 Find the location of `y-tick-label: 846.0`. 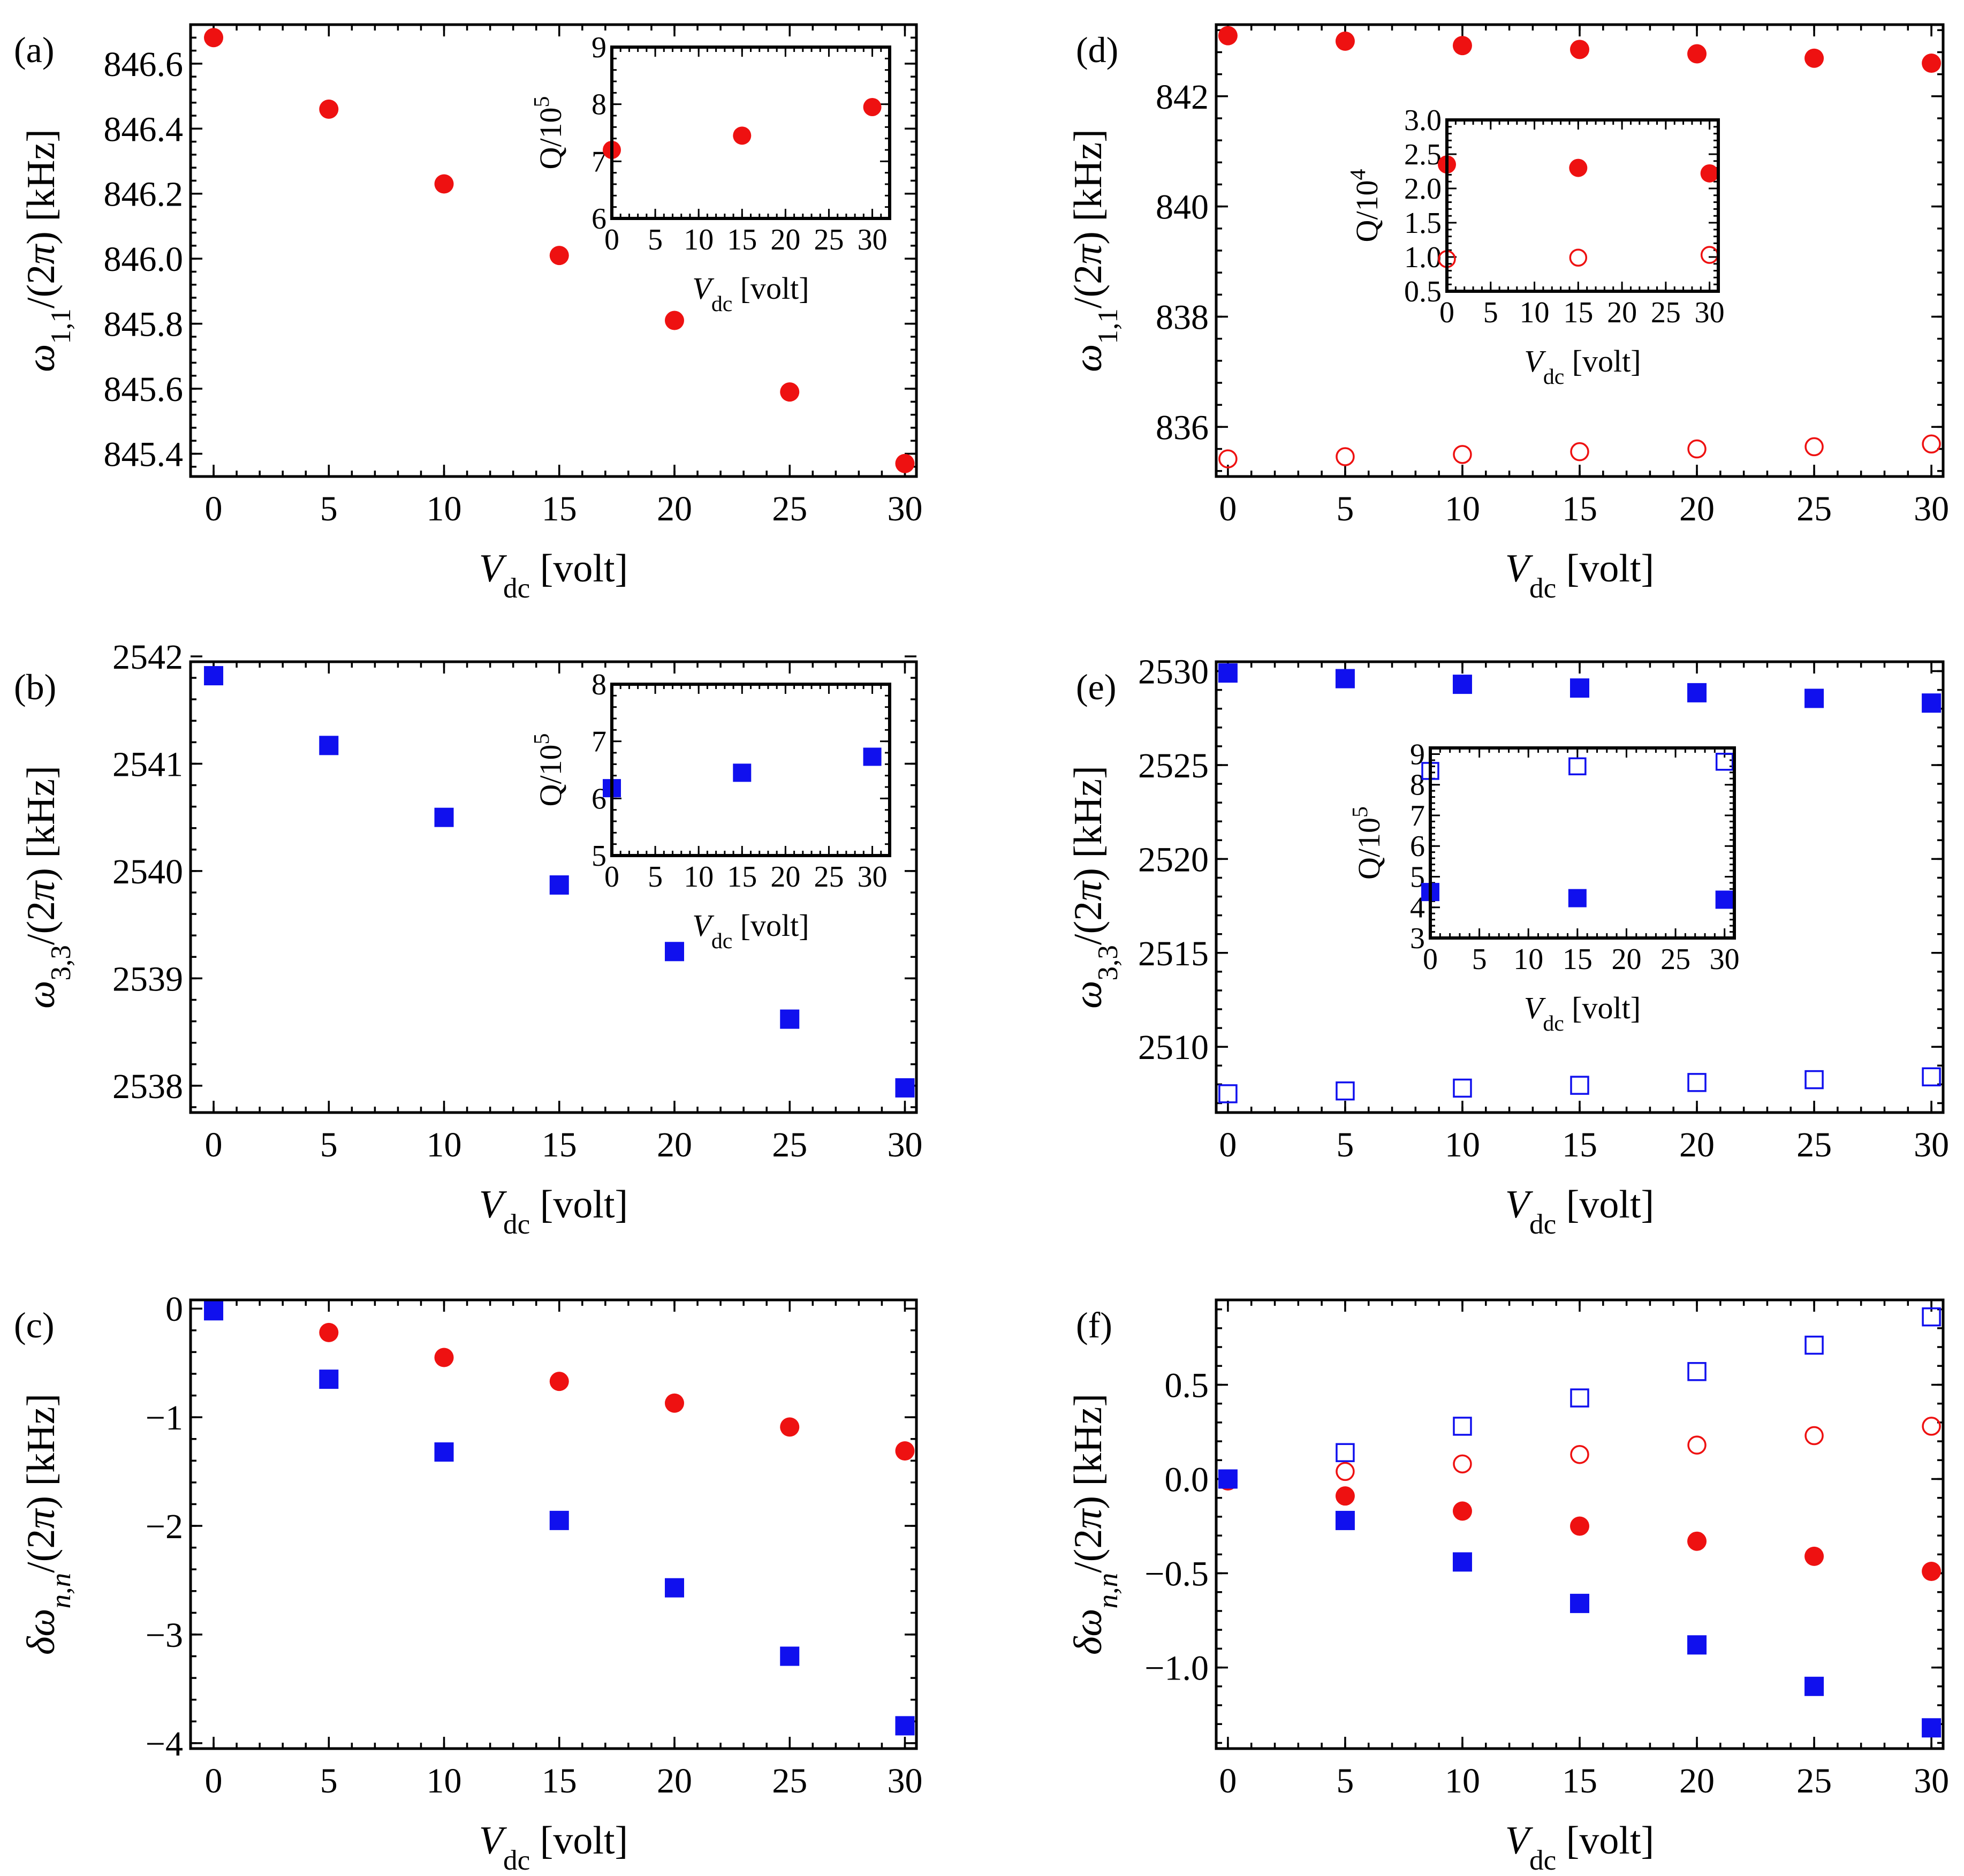

y-tick-label: 846.0 is located at coordinates (144, 259).